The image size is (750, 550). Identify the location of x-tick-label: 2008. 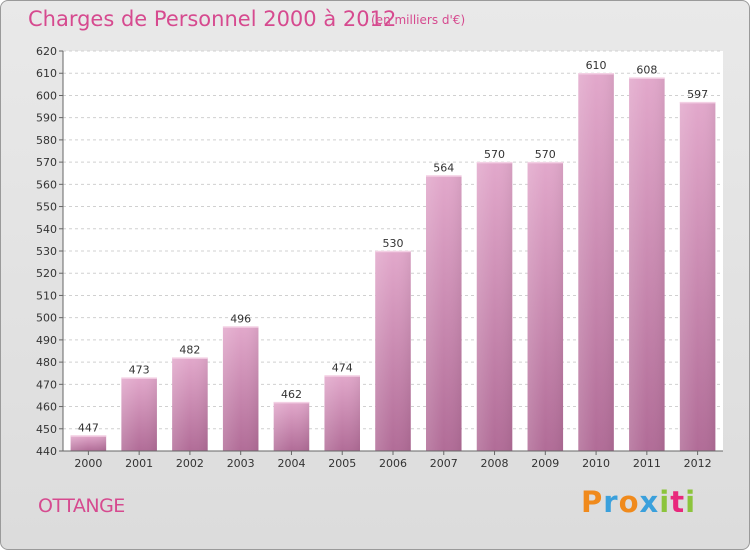
(495, 463).